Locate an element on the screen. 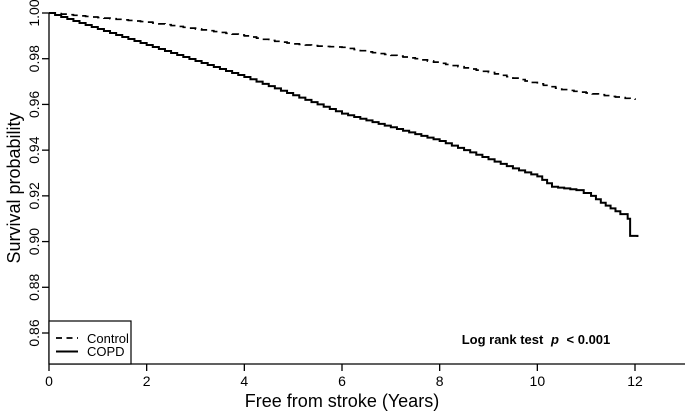 The height and width of the screenshot is (419, 685). y-axis-ticks: 0.86 0.88 0.90 0.92 0.94 0.96 0.98 1.00 is located at coordinates (37, 173).